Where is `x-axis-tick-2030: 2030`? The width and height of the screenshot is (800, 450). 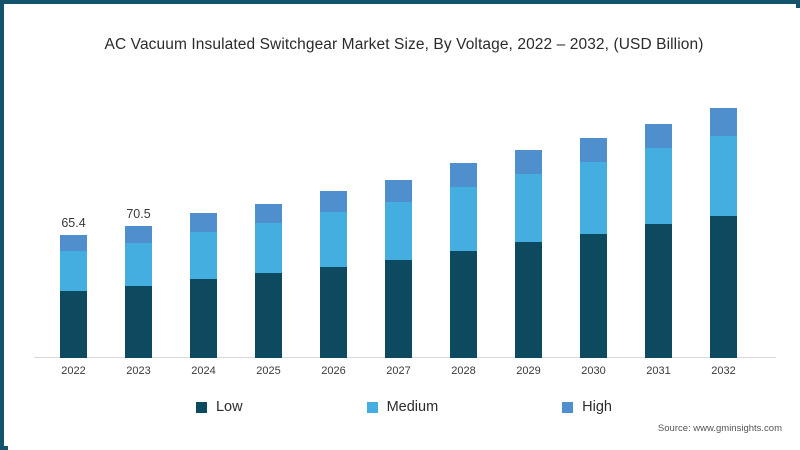
x-axis-tick-2030: 2030 is located at coordinates (593, 371).